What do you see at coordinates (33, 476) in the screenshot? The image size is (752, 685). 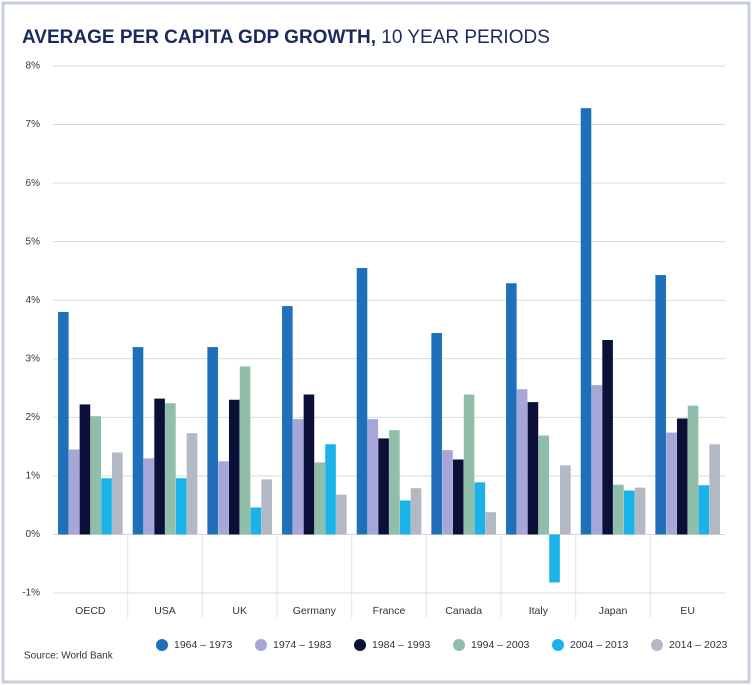 I see `y-tick-label: 1%` at bounding box center [33, 476].